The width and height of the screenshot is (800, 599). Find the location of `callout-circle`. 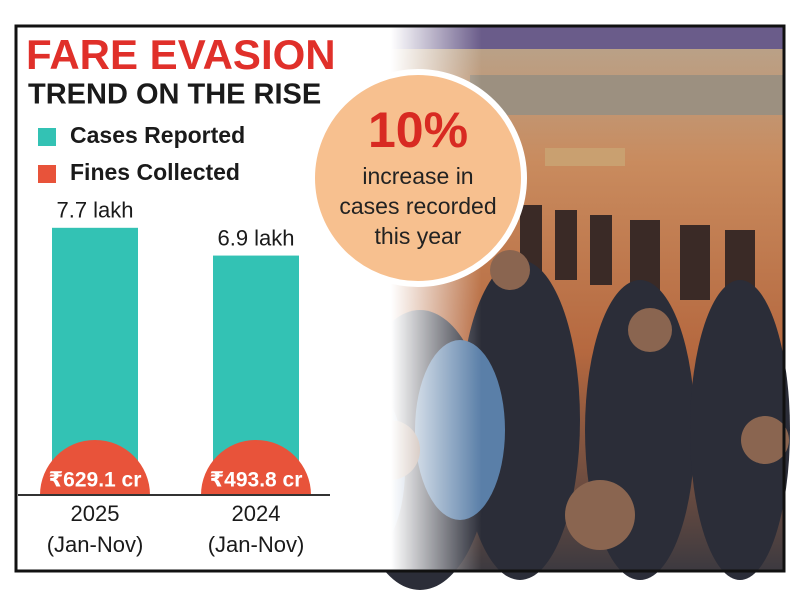

callout-circle is located at coordinates (418, 178).